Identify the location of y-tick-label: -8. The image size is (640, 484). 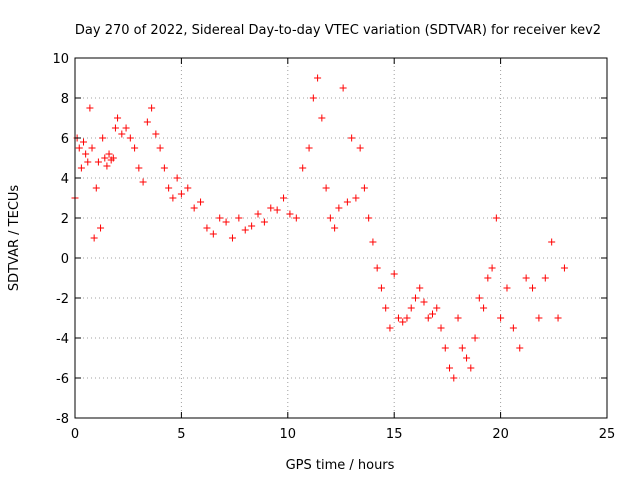
(62, 419).